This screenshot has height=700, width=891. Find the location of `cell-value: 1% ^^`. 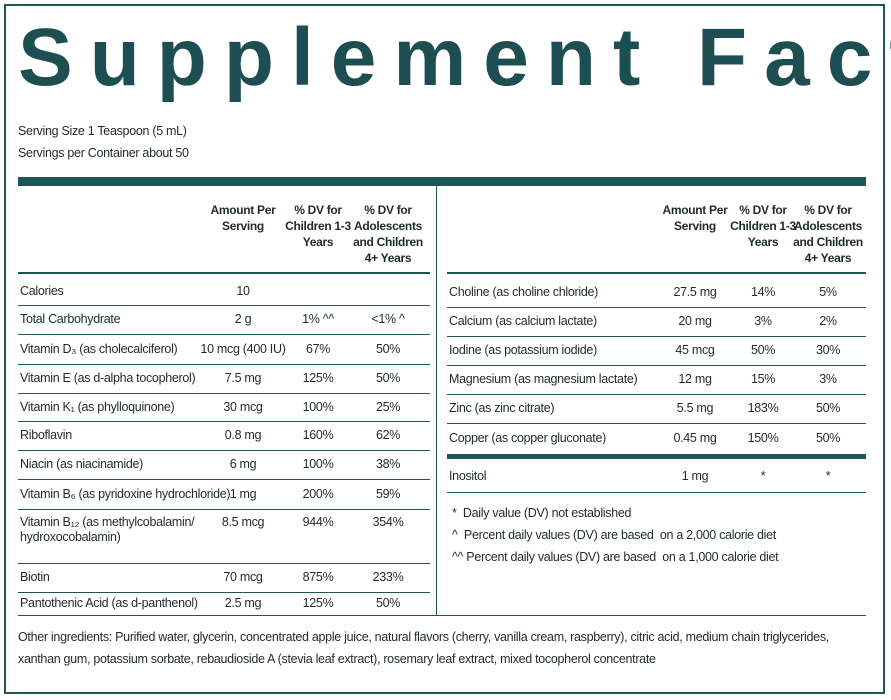

cell-value: 1% ^^ is located at coordinates (318, 319).